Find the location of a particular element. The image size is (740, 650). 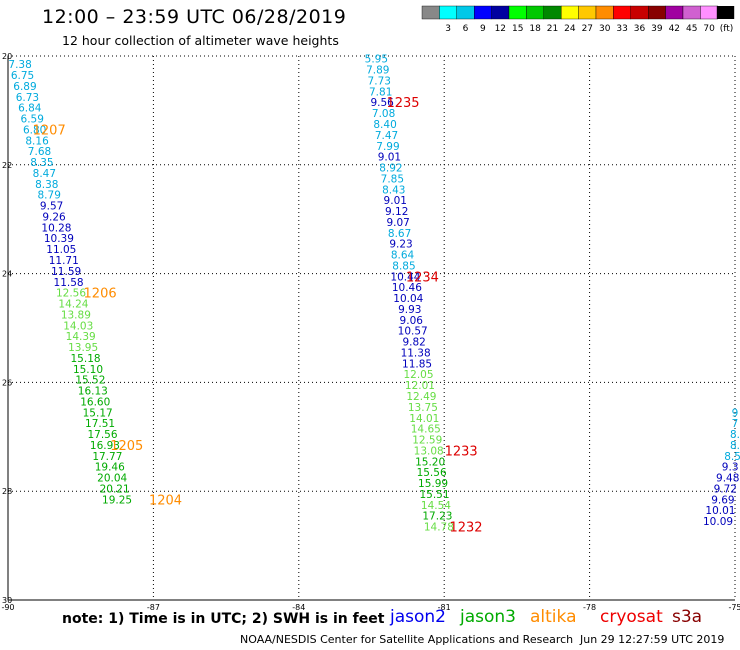

scale-label: 21 is located at coordinates (552, 29).